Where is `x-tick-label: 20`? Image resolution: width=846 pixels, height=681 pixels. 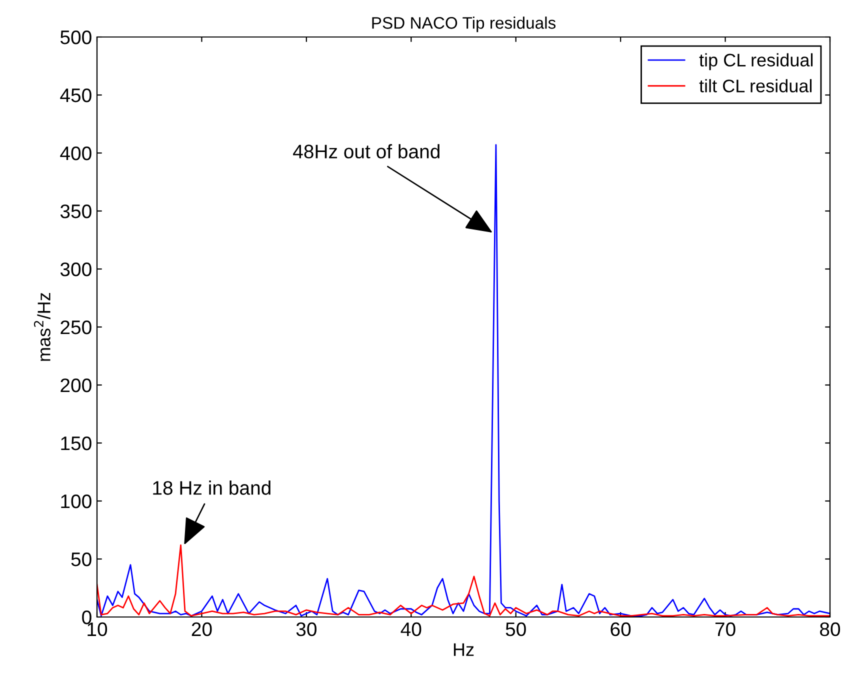 x-tick-label: 20 is located at coordinates (202, 629).